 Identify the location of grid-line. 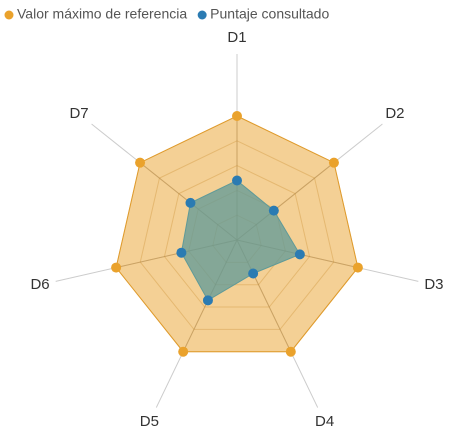
(237, 236).